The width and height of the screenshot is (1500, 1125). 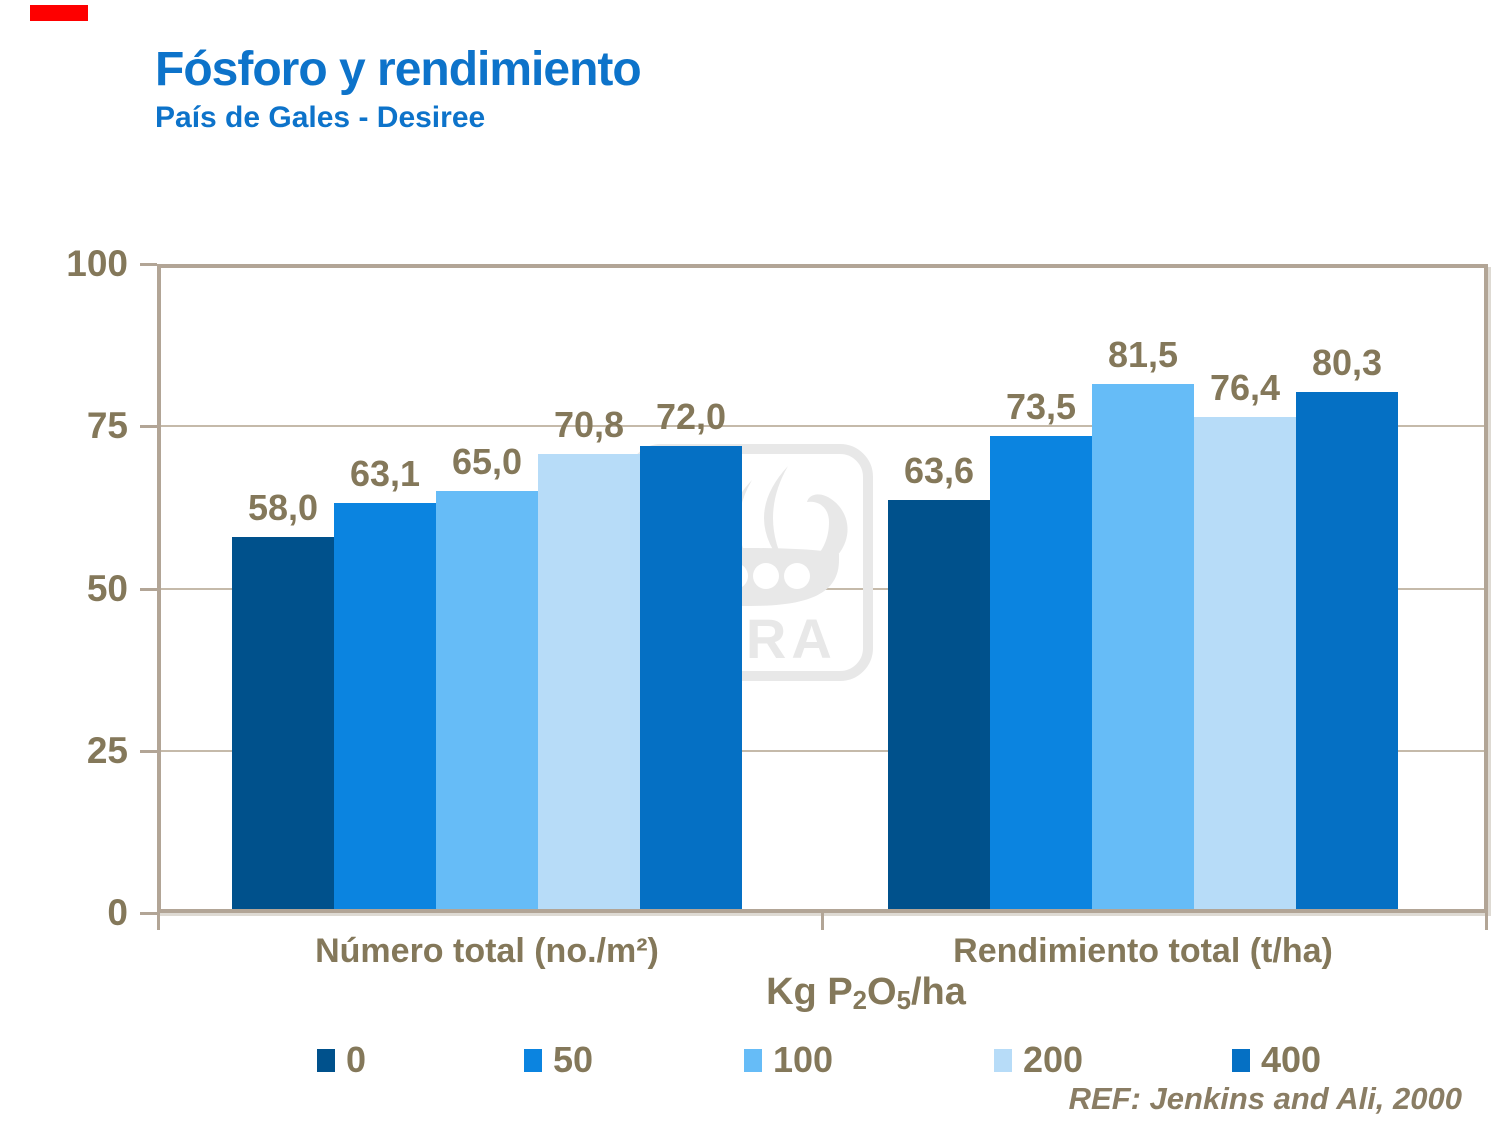 What do you see at coordinates (320, 117) in the screenshot?
I see `chart-subtitle: País de Gales - Desiree` at bounding box center [320, 117].